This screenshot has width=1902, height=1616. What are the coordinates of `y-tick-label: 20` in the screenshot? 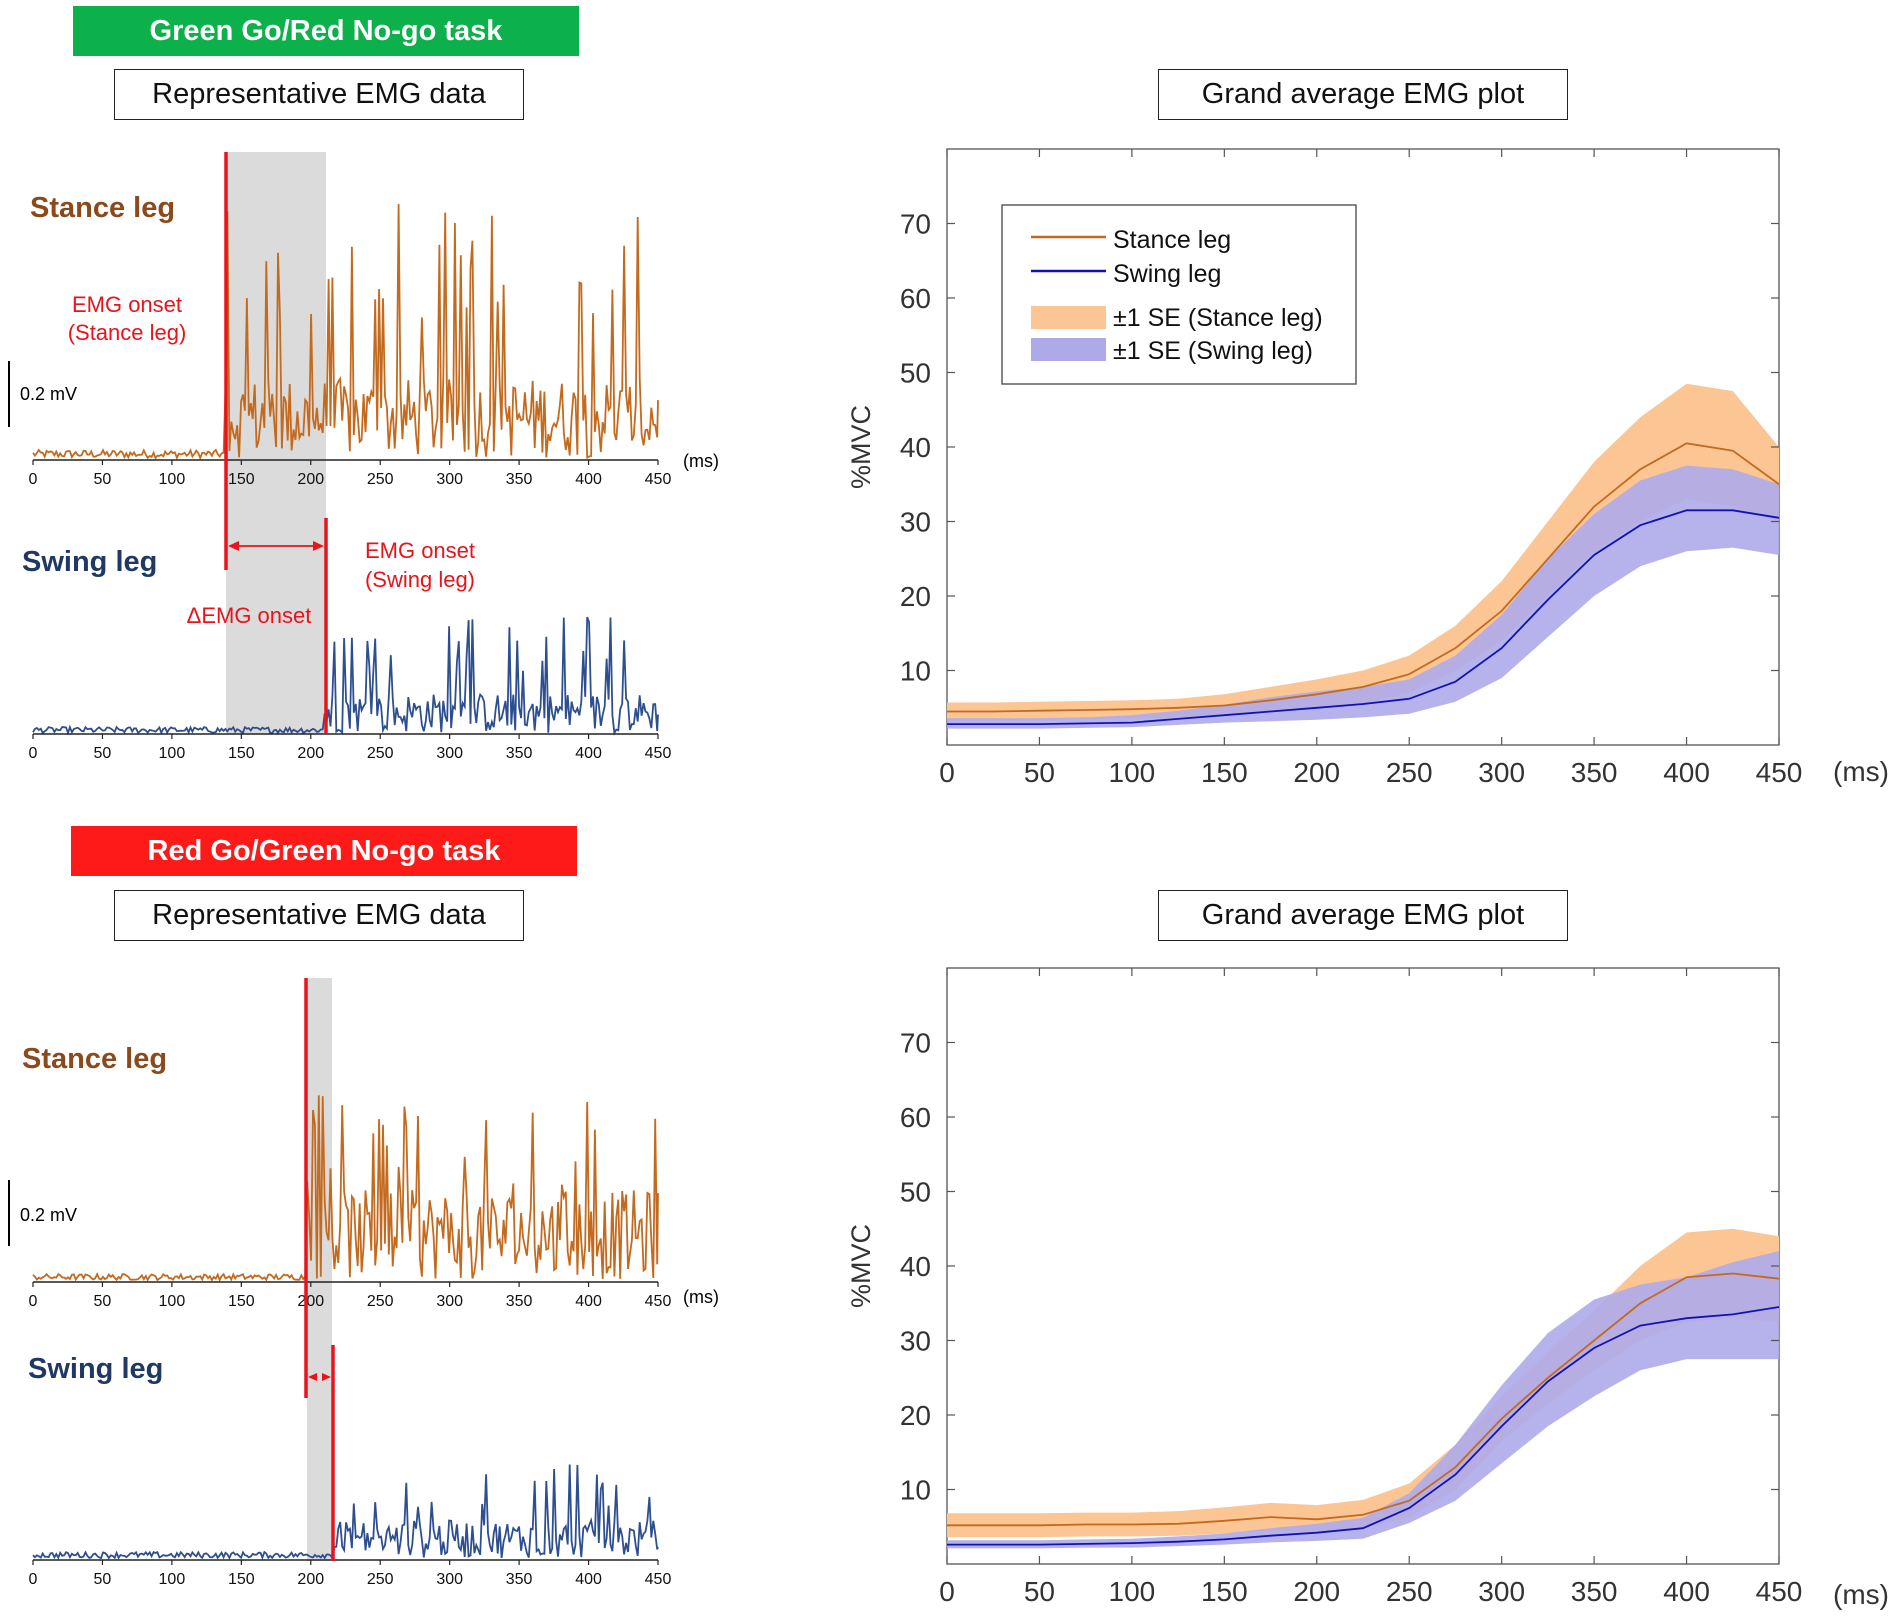 It's located at (915, 596).